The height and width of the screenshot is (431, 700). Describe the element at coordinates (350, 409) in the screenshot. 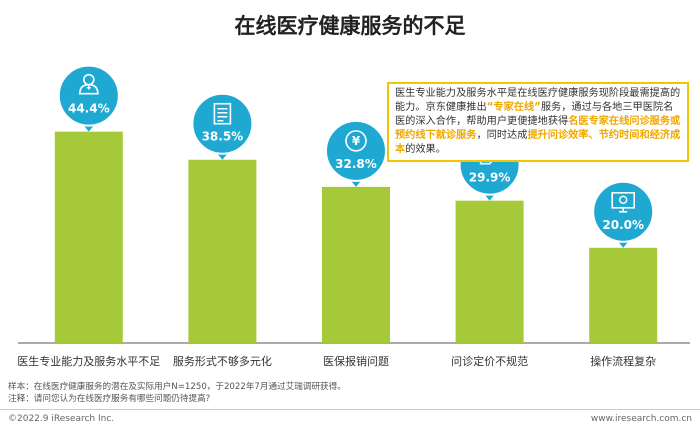

I see `footer-divider` at that location.